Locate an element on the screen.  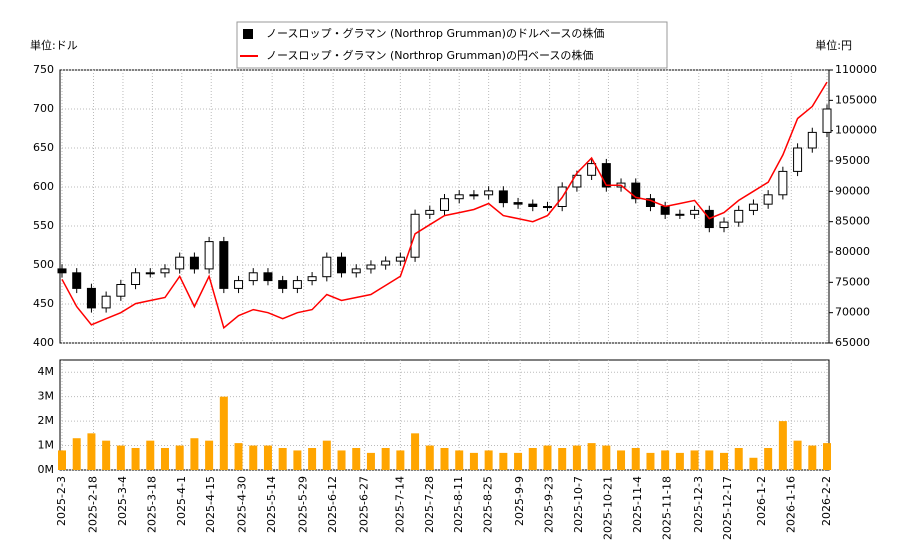
y2-tick-label: 100000 is located at coordinates (856, 130).